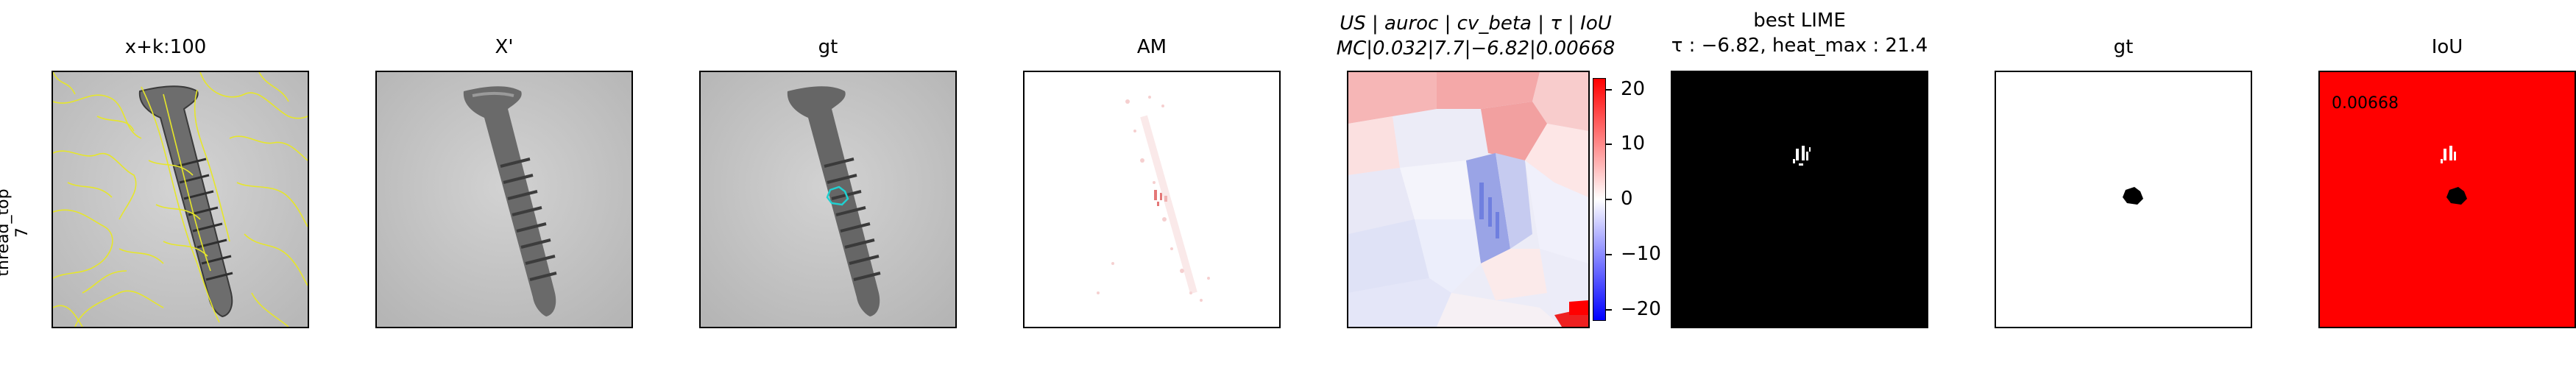 This screenshot has width=2576, height=368. Describe the element at coordinates (837, 195) in the screenshot. I see `gt-contour` at that location.